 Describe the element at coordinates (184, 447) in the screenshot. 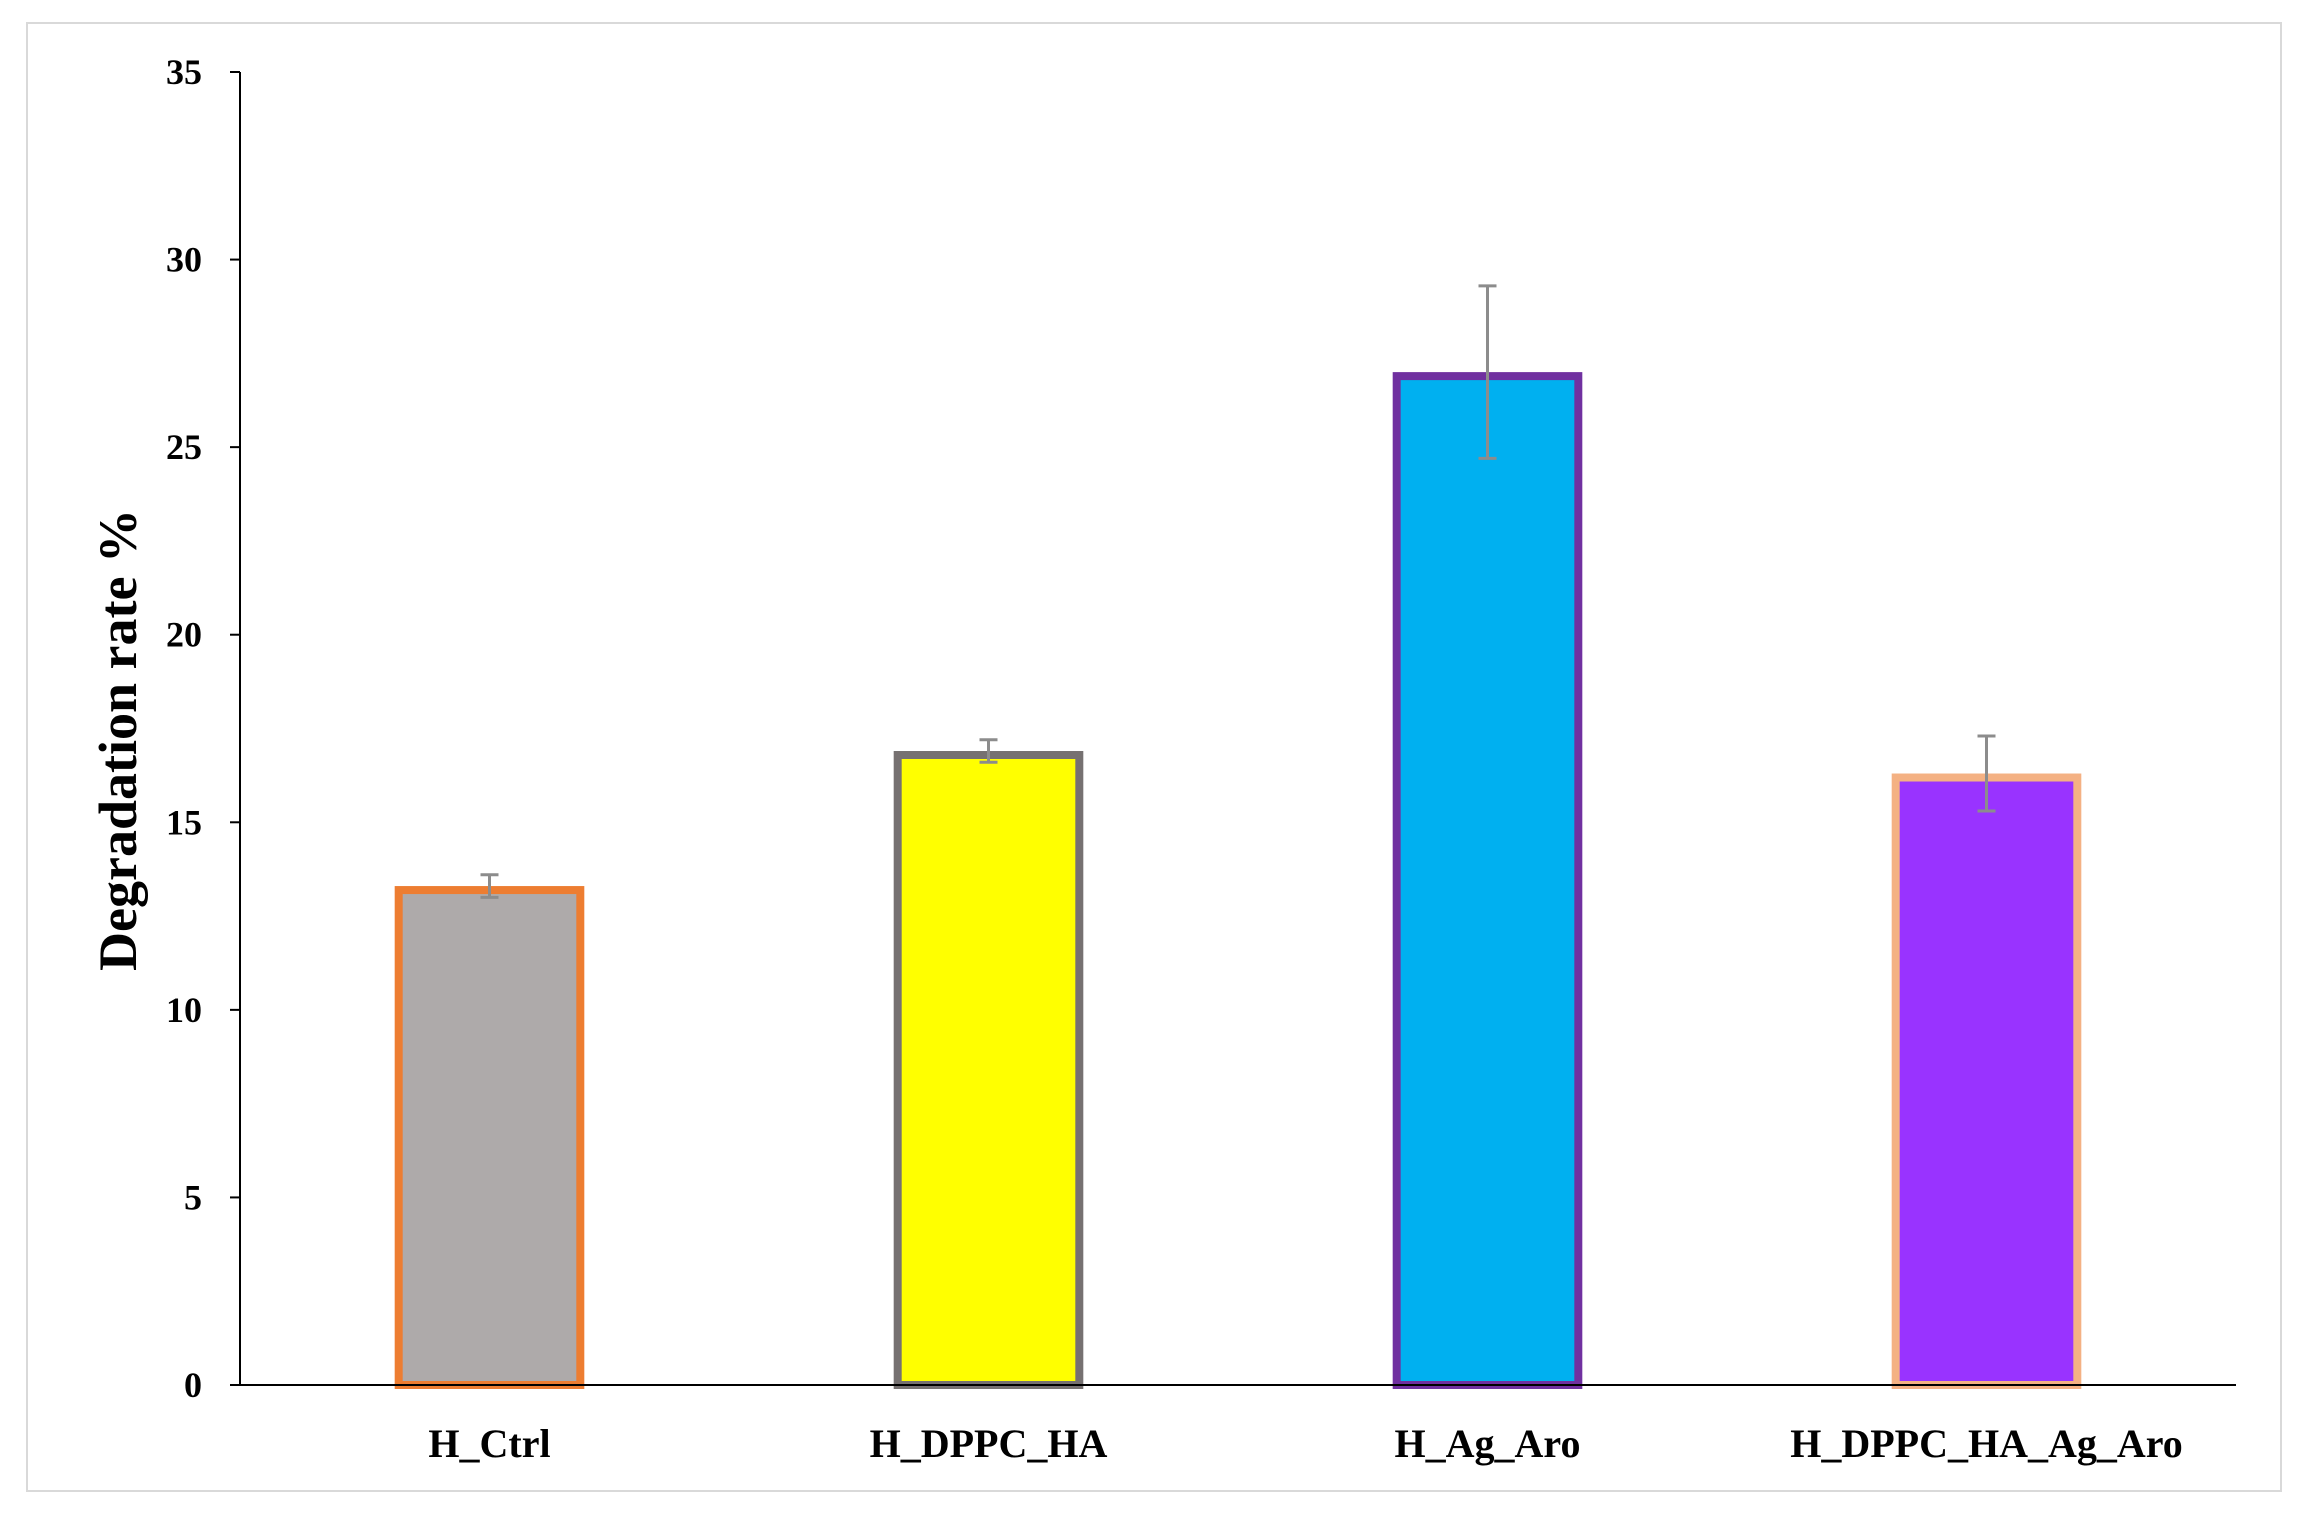

I see `y-tick-label: 25` at that location.